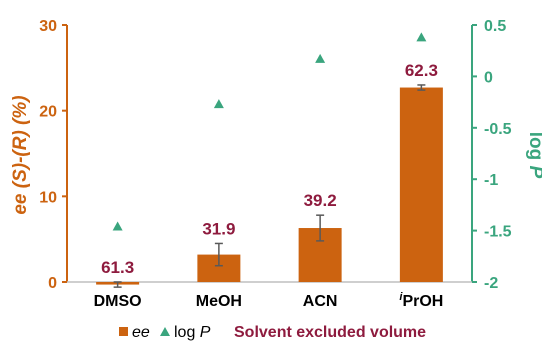  Describe the element at coordinates (187, 332) in the screenshot. I see `legend-logp-prefix: log` at that location.